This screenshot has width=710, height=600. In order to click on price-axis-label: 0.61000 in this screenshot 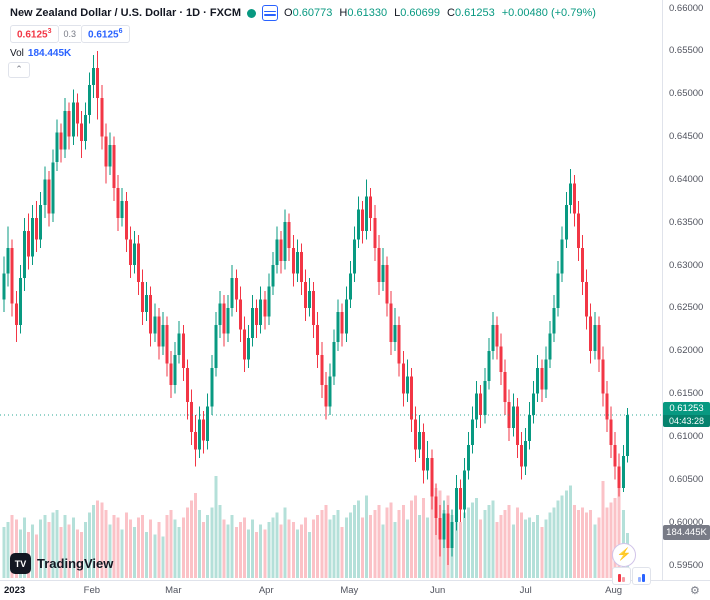, I will do `click(686, 436)`.